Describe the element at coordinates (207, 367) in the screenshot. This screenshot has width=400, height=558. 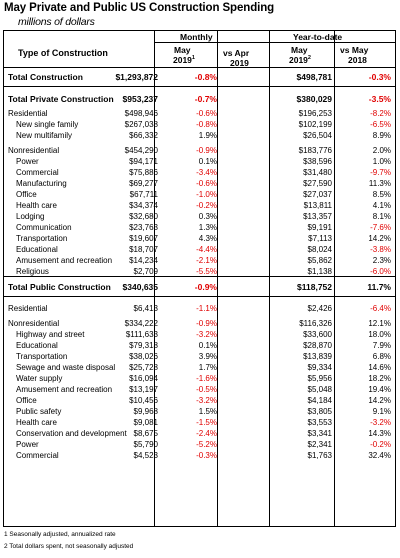
I see `vs-apr-change: 1.7%` at that location.